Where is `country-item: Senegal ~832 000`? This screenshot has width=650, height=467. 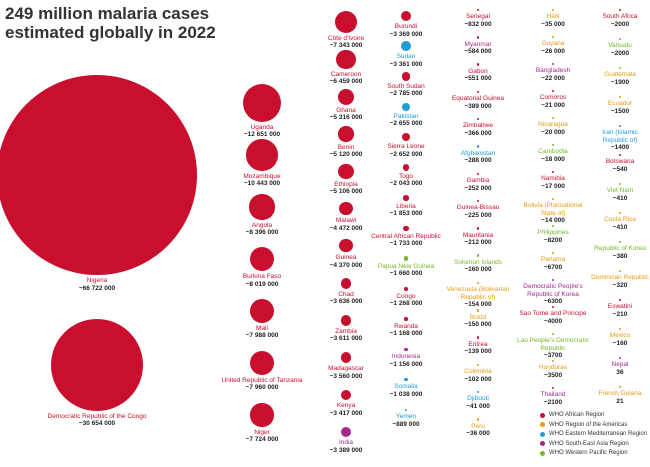
country-item: Senegal ~832 000 is located at coordinates (478, 18).